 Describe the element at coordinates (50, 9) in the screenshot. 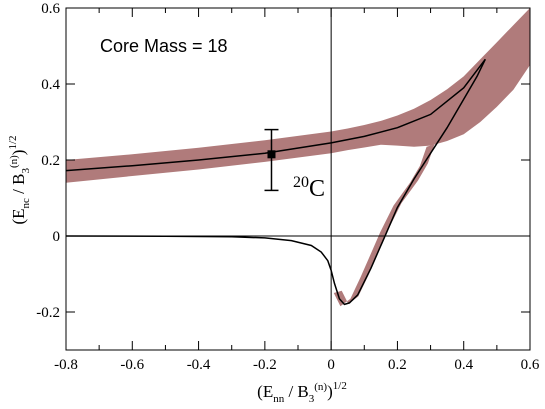

I see `y-tick-label: 0.6` at that location.